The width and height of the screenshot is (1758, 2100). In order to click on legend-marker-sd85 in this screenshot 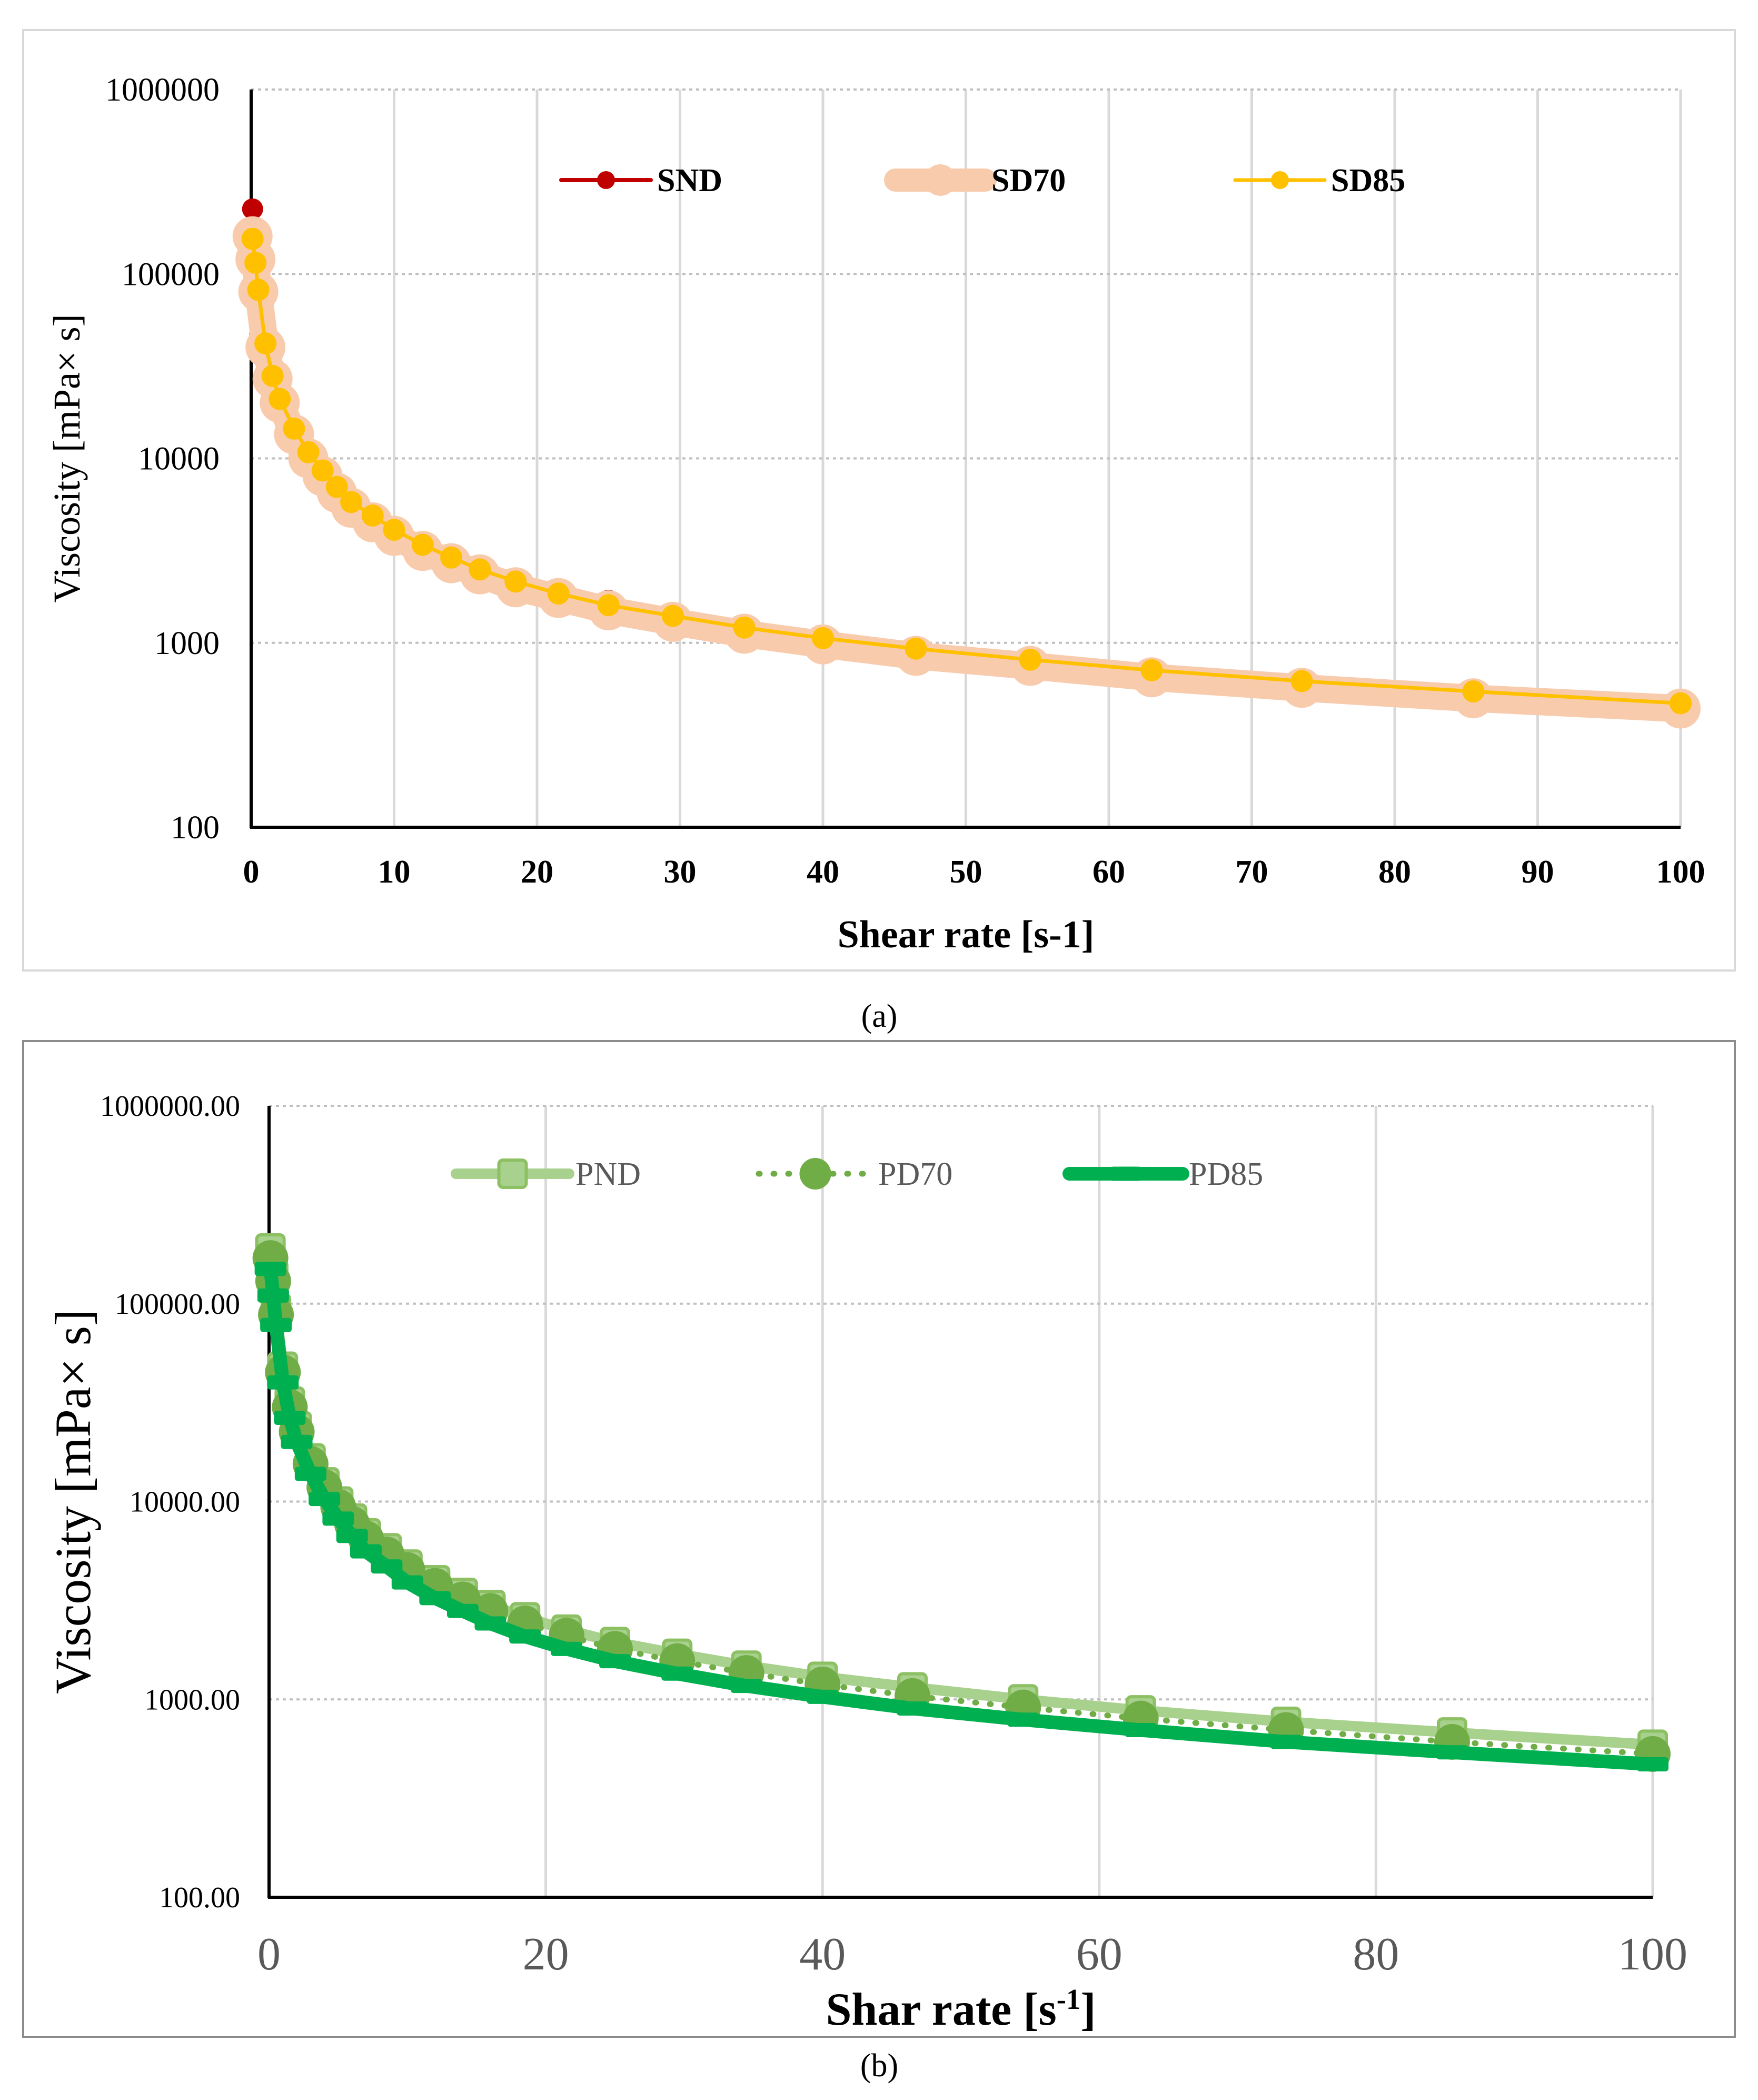, I will do `click(1280, 180)`.